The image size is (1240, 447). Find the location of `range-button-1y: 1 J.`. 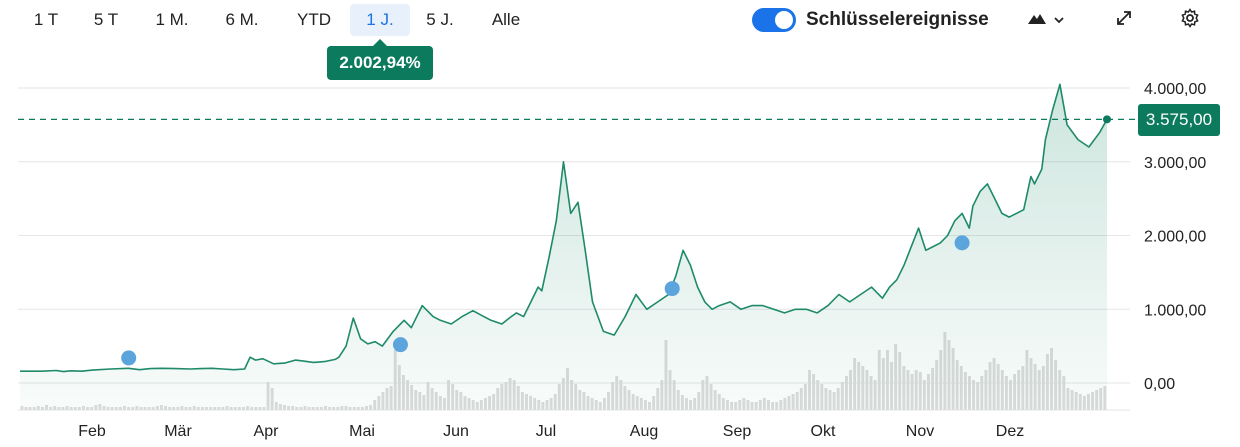

range-button-1y: 1 J. is located at coordinates (380, 20).